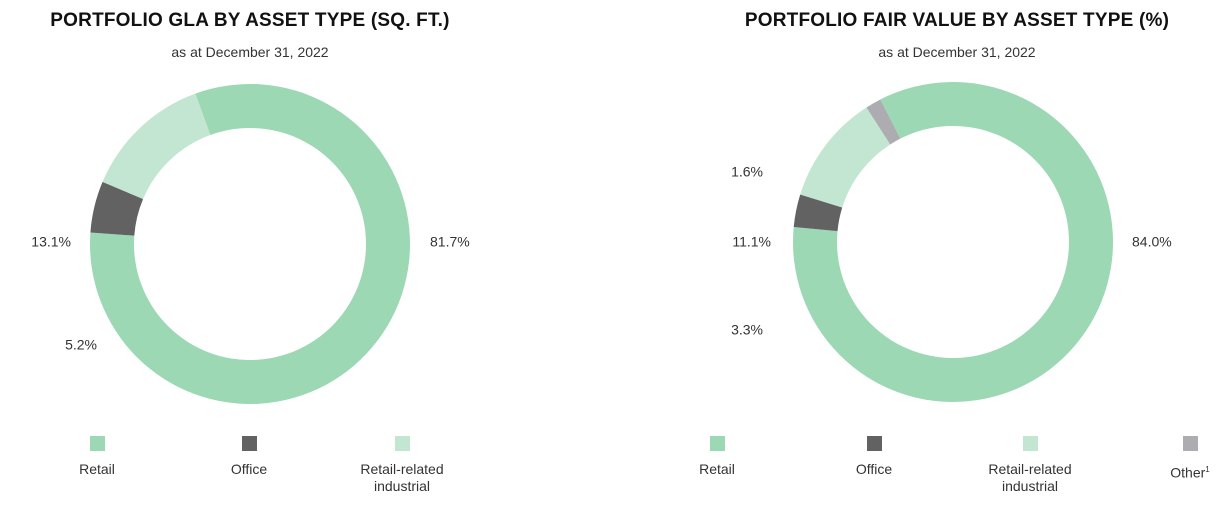 The height and width of the screenshot is (509, 1224). What do you see at coordinates (747, 330) in the screenshot?
I see `data-label-office: 3.3%` at bounding box center [747, 330].